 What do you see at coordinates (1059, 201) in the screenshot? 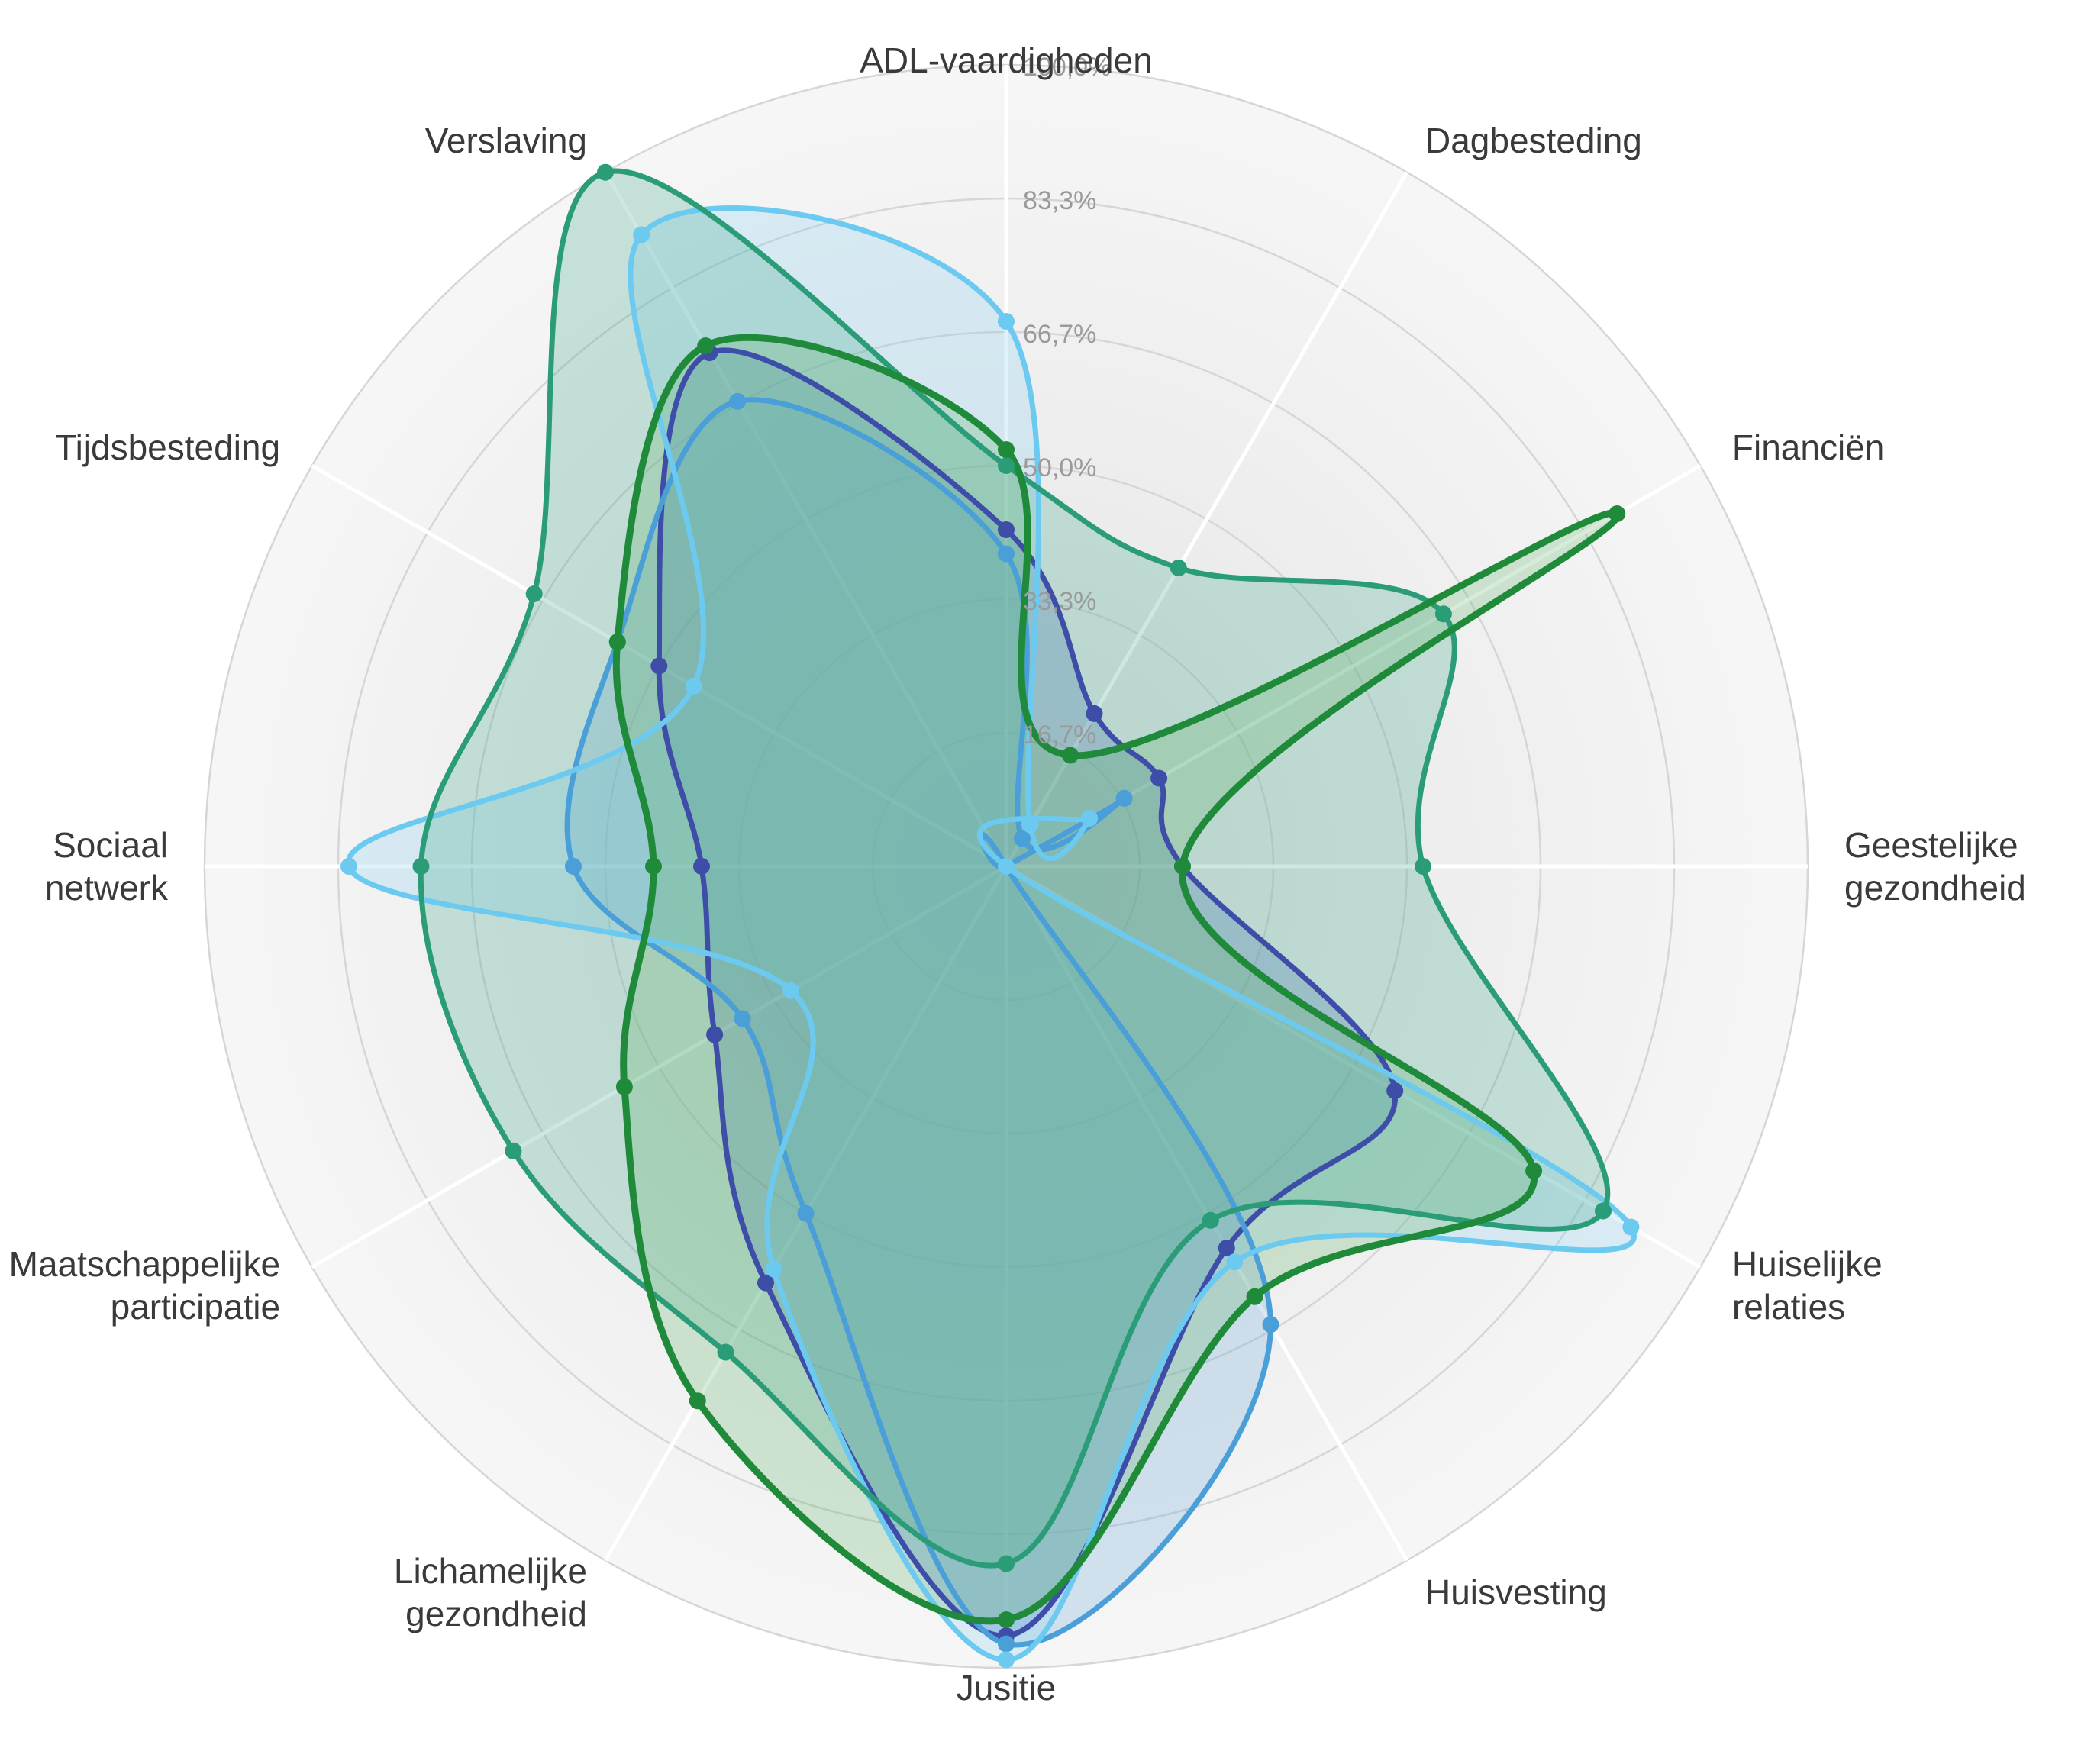
I see `tick-label: 83,3%` at bounding box center [1059, 201].